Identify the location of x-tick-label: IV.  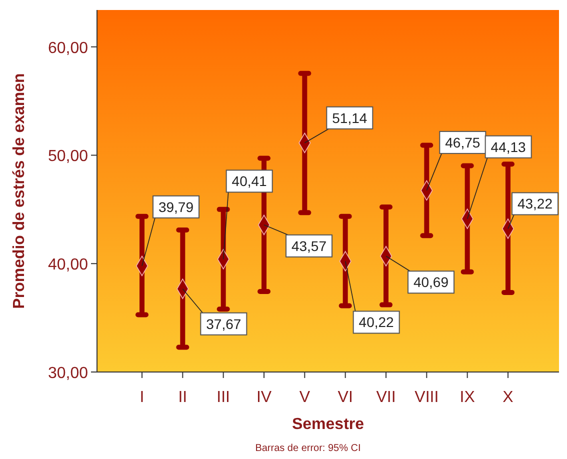
(264, 397).